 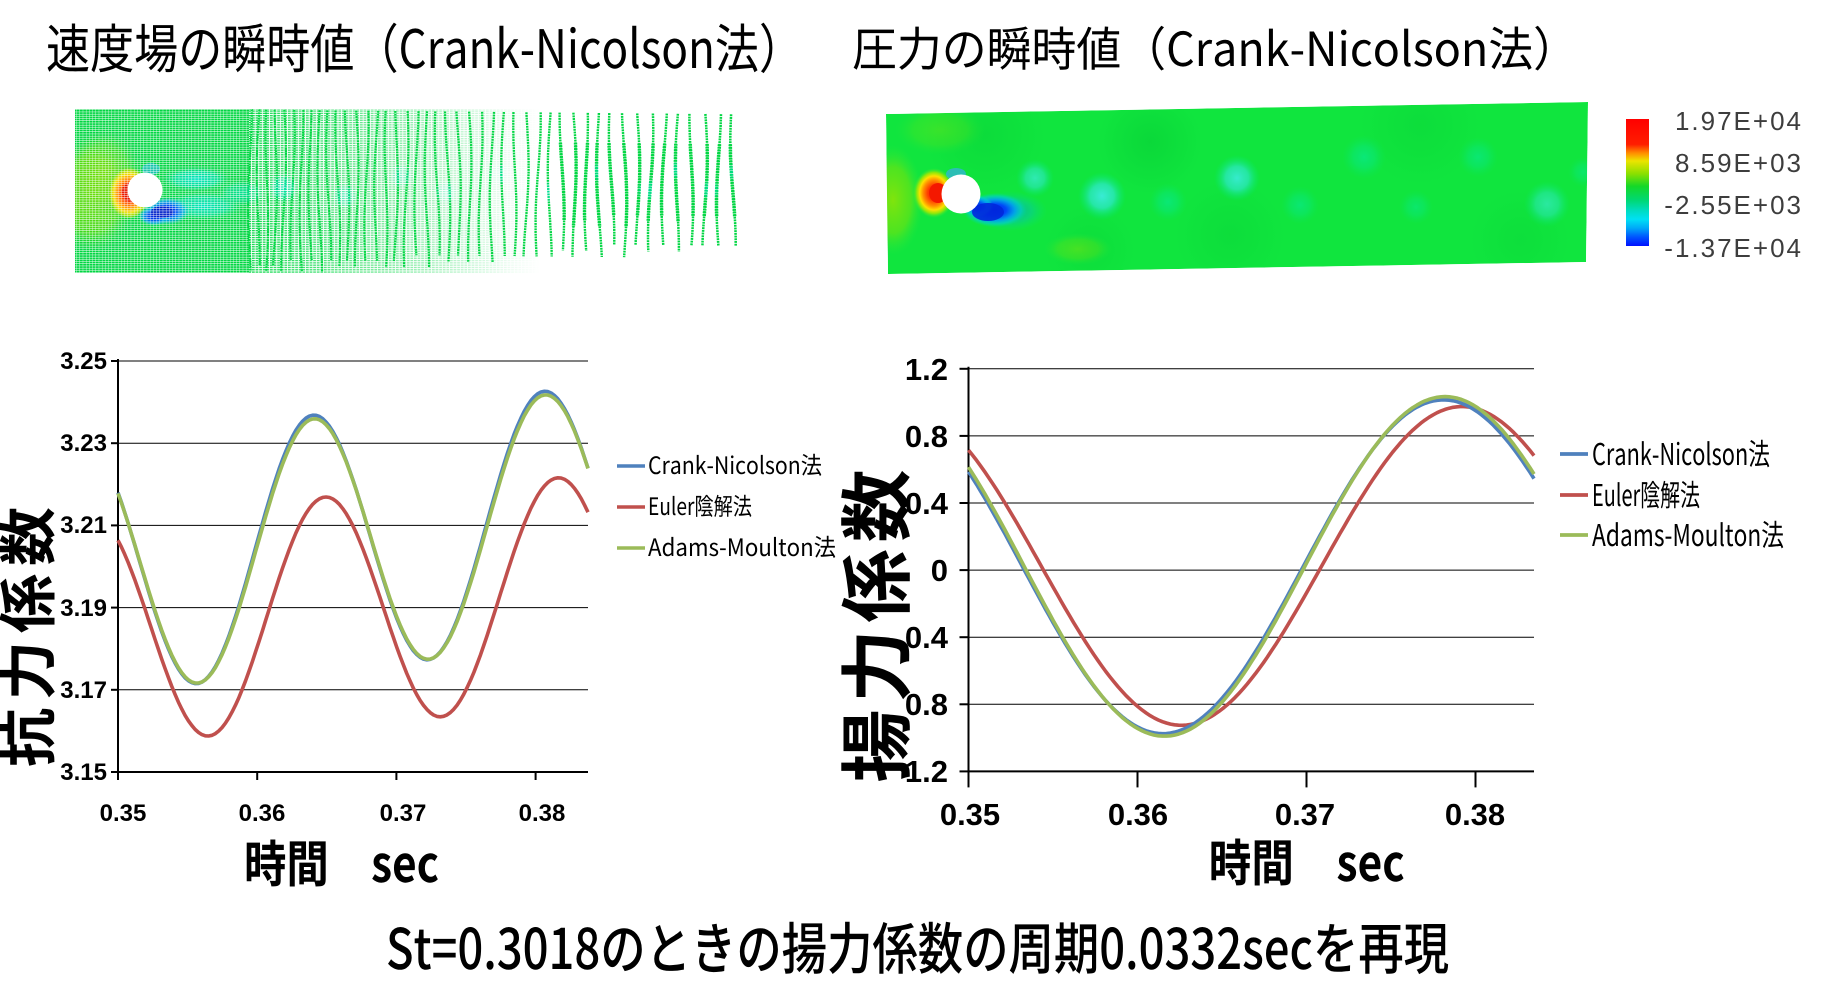 What do you see at coordinates (1733, 205) in the screenshot?
I see `svg-text: -2.55E+03` at bounding box center [1733, 205].